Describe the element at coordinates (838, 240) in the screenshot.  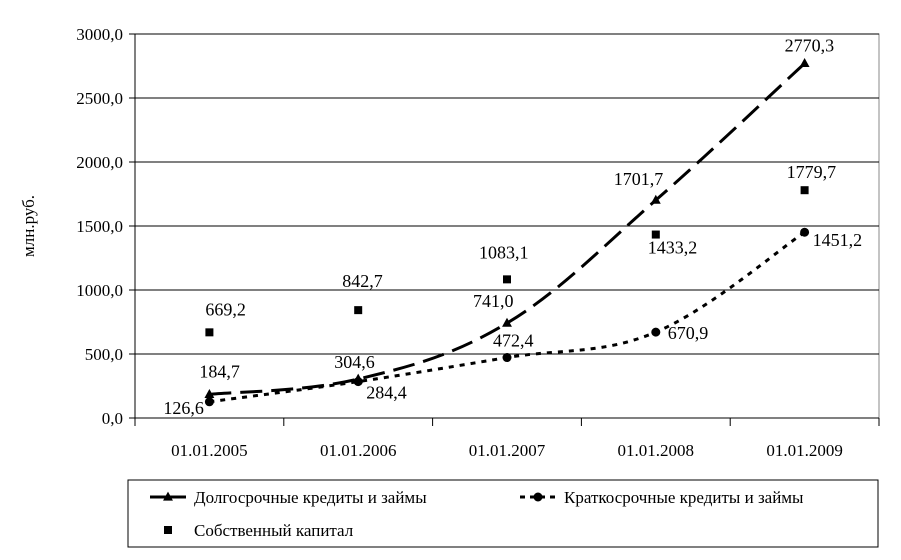
I see `data-label: 1451,2` at that location.